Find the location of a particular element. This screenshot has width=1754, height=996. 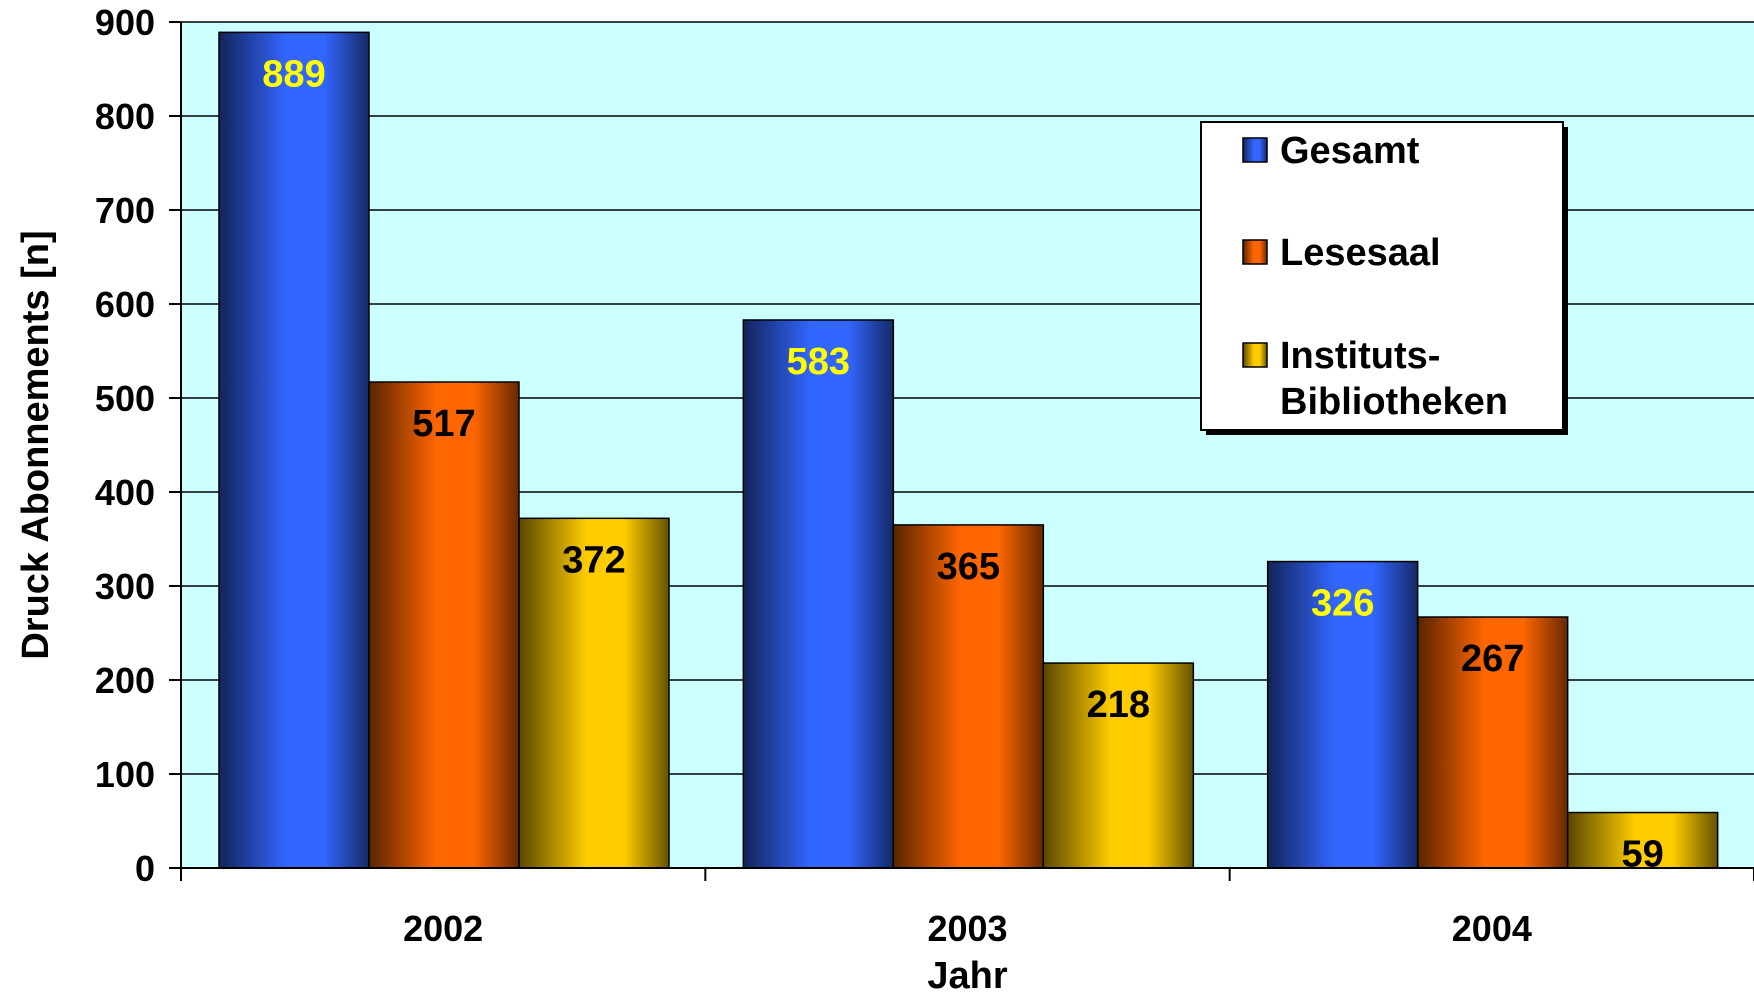

y-axis-title: Druck Abonnements [n] is located at coordinates (36, 444).